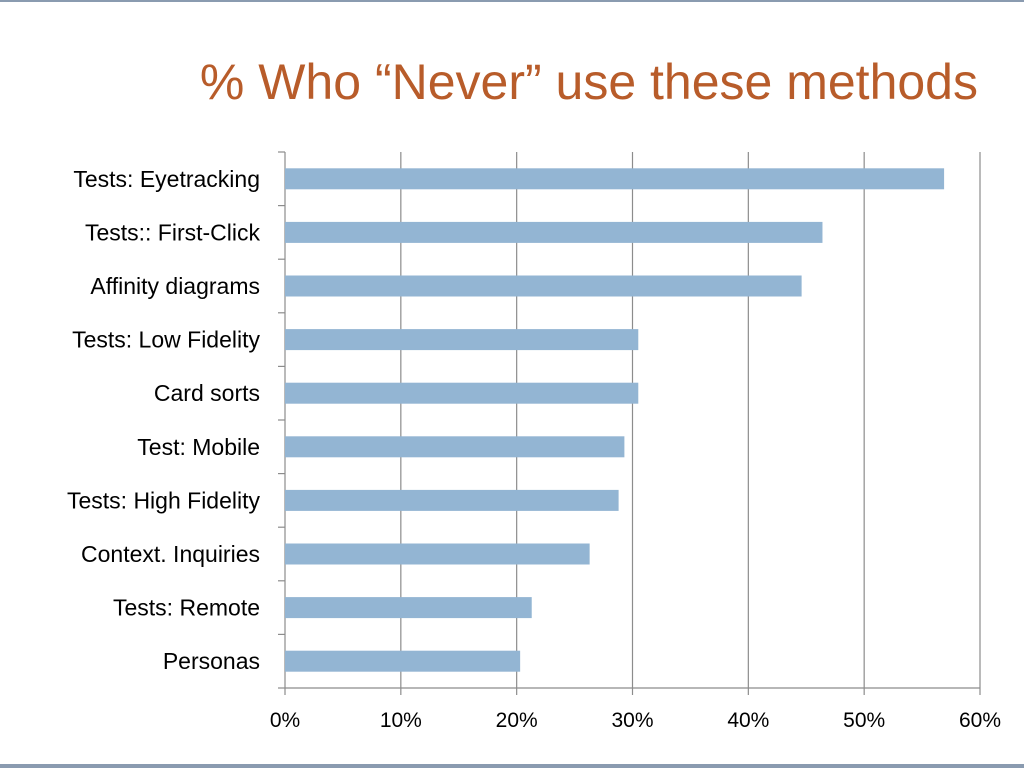  Describe the element at coordinates (588, 82) in the screenshot. I see `slide-title: % Who “Never” use these methods` at that location.